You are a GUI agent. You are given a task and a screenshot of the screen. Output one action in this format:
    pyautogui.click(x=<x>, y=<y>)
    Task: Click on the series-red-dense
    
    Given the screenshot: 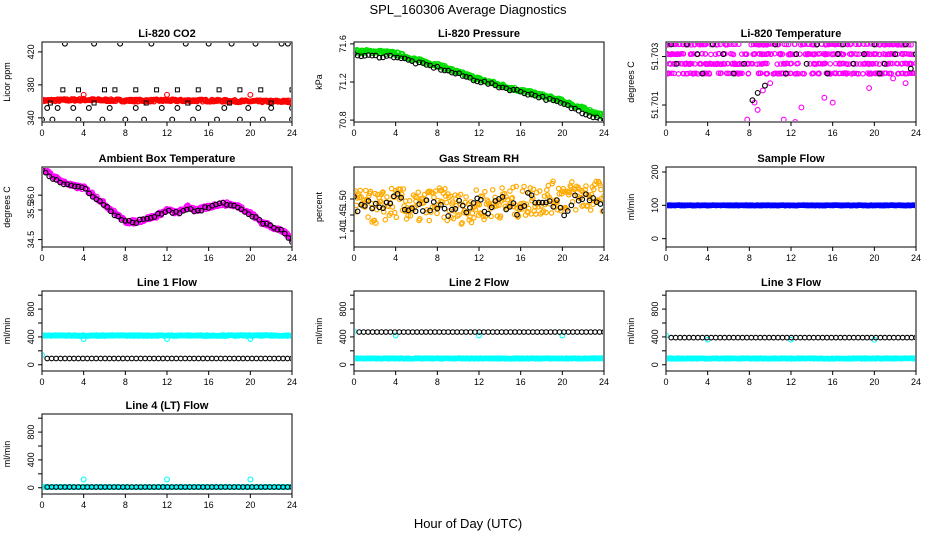 What is the action you would take?
    pyautogui.click(x=167, y=100)
    